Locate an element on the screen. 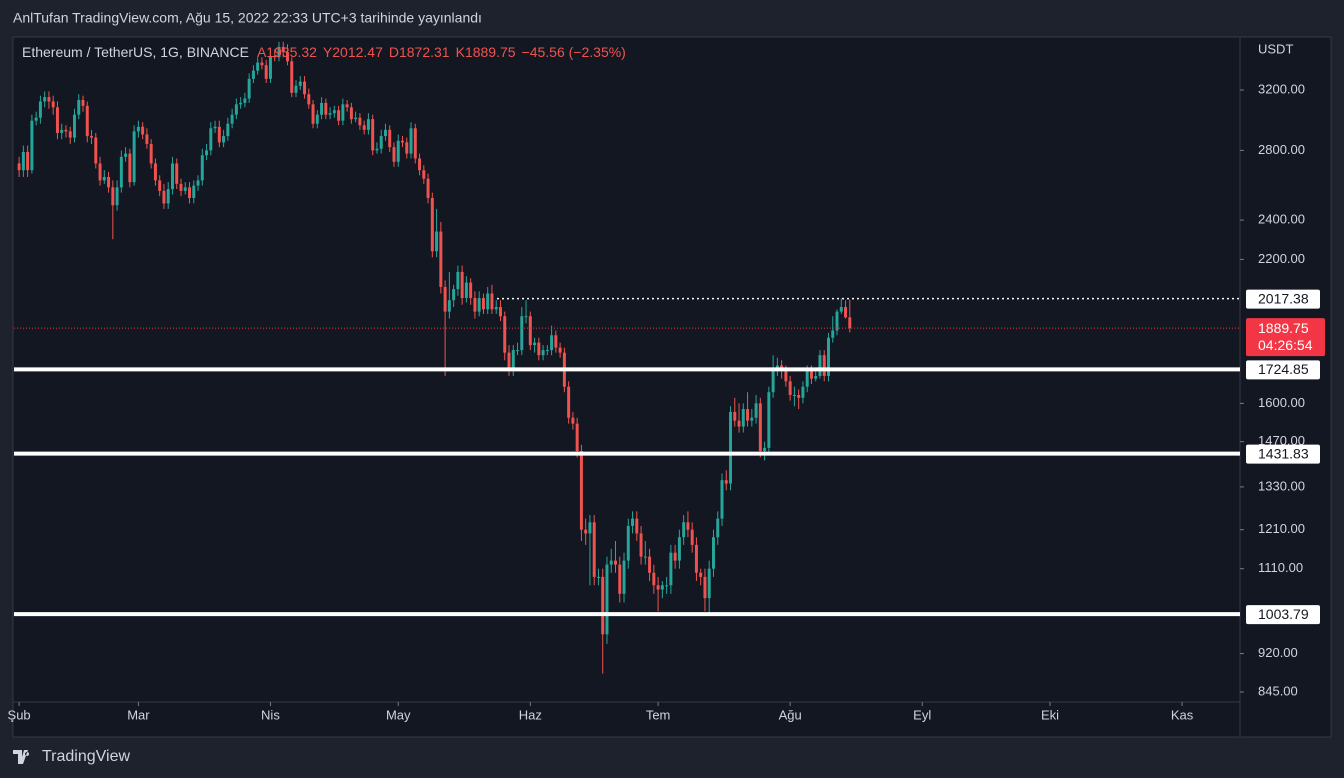  y-tick-label: 2400.00 is located at coordinates (1281, 218).